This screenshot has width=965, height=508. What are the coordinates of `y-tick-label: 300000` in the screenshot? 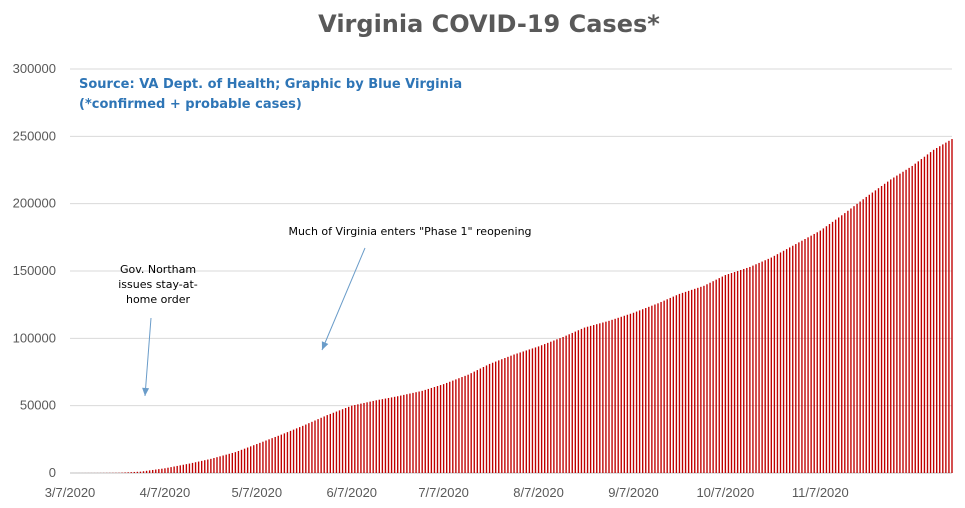 It's located at (34, 68).